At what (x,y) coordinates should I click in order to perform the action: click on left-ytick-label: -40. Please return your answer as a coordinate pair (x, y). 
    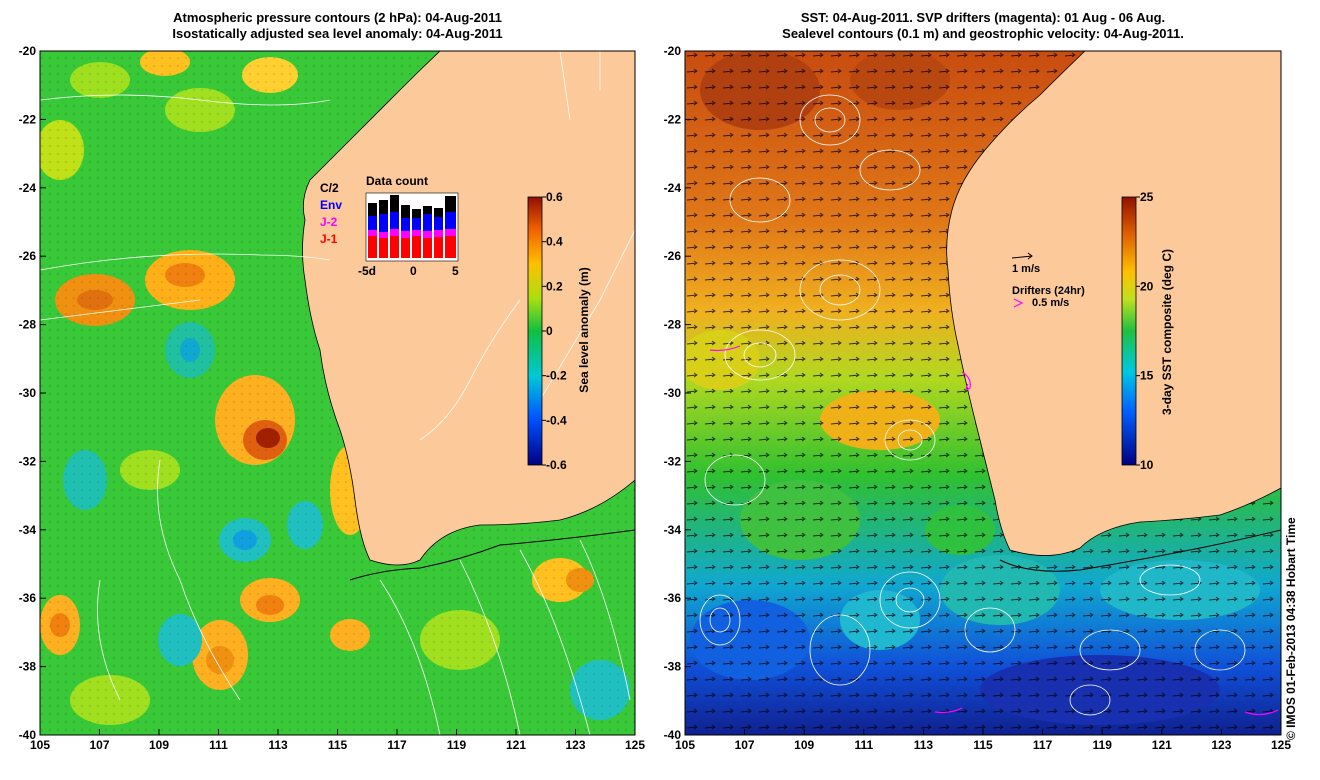
    Looking at the image, I should click on (28, 735).